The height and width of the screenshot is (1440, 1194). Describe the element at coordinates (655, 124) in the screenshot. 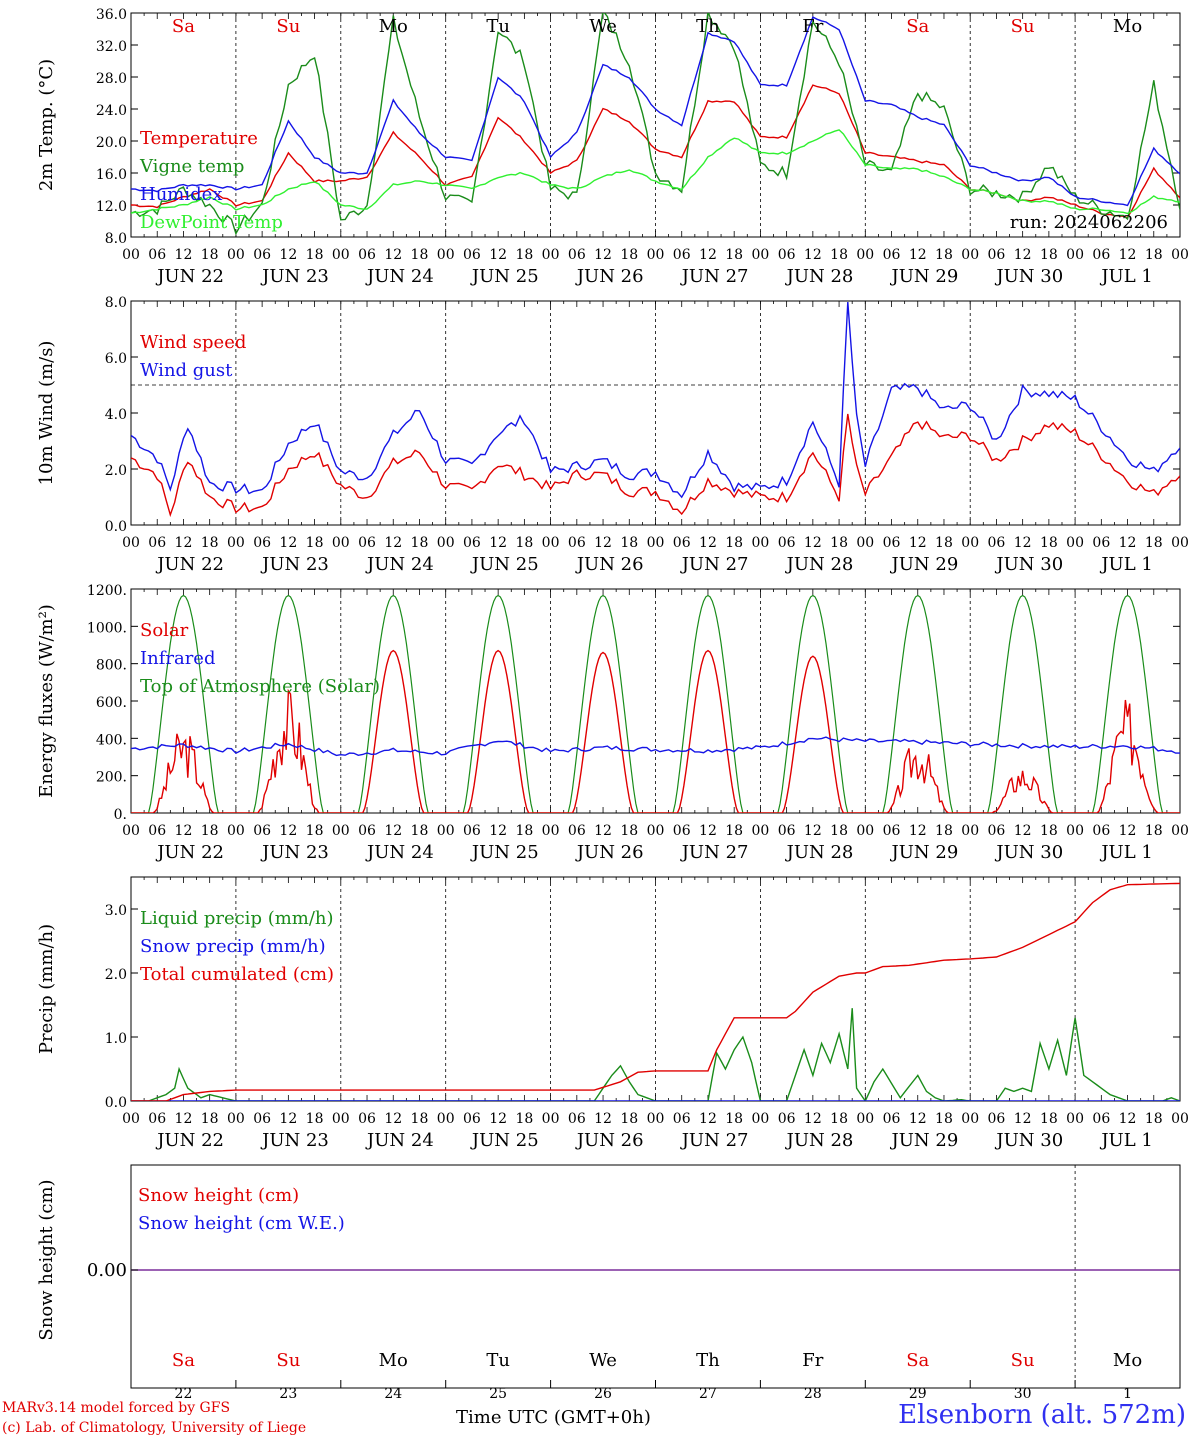

I see `temp-series-vigne-temp` at that location.